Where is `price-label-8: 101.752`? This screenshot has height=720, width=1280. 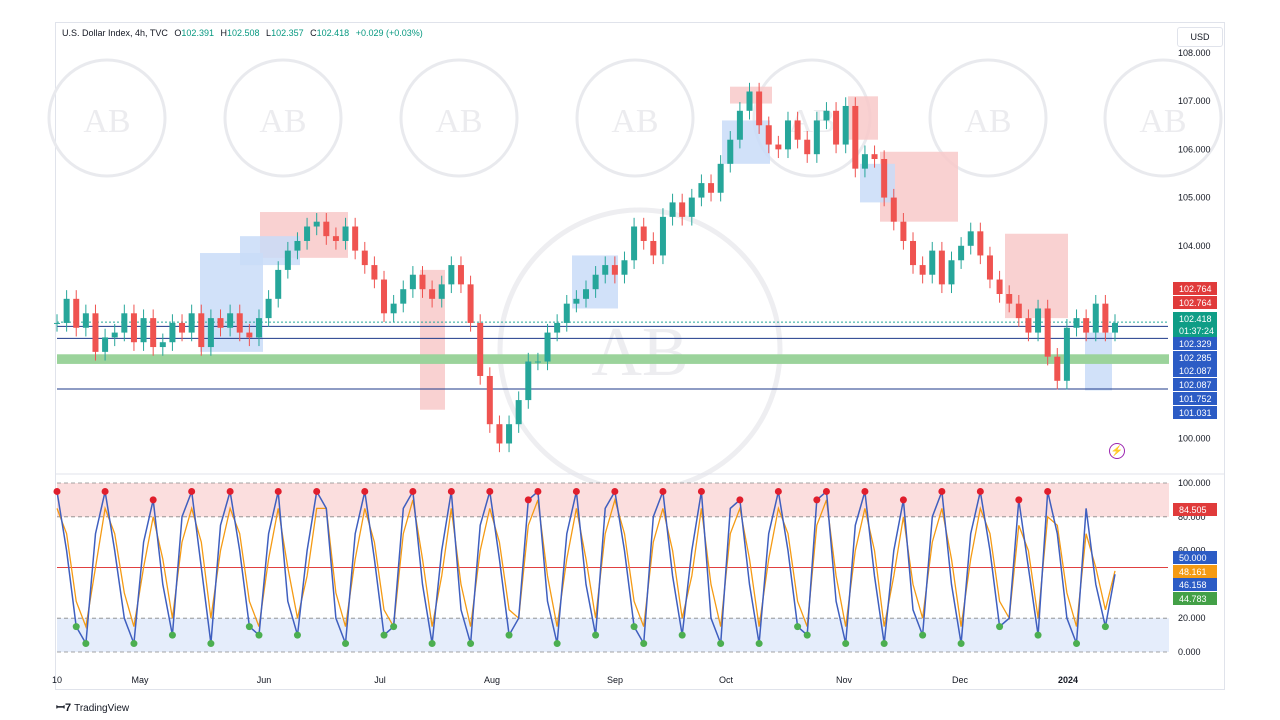
price-label-8: 101.752 is located at coordinates (1195, 399).